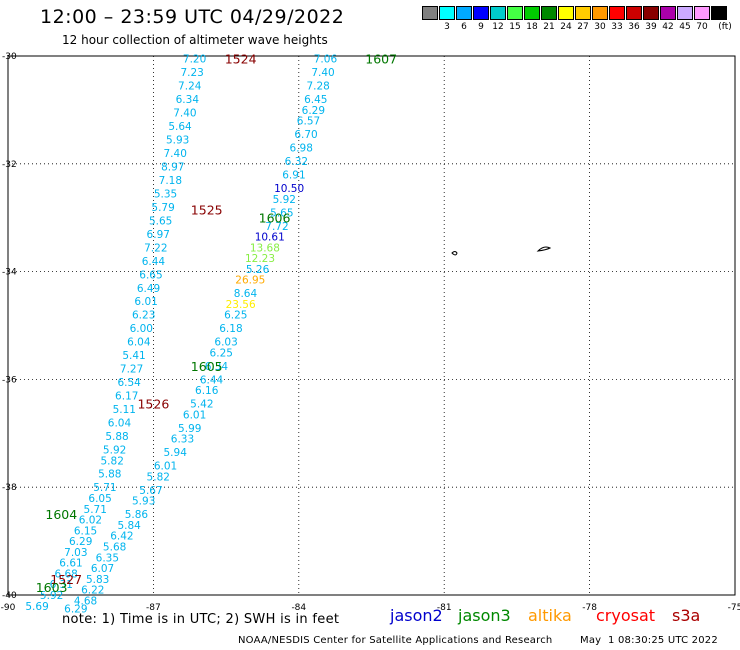 The width and height of the screenshot is (740, 650). What do you see at coordinates (9, 488) in the screenshot?
I see `latitude-tick-label: -38` at bounding box center [9, 488].